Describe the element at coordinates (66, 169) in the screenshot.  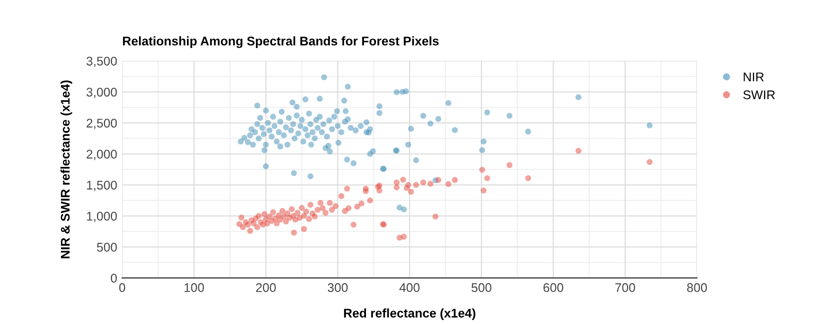
I see `y-axis-title: NIR & SWIR reflectance (x1e4)` at that location.